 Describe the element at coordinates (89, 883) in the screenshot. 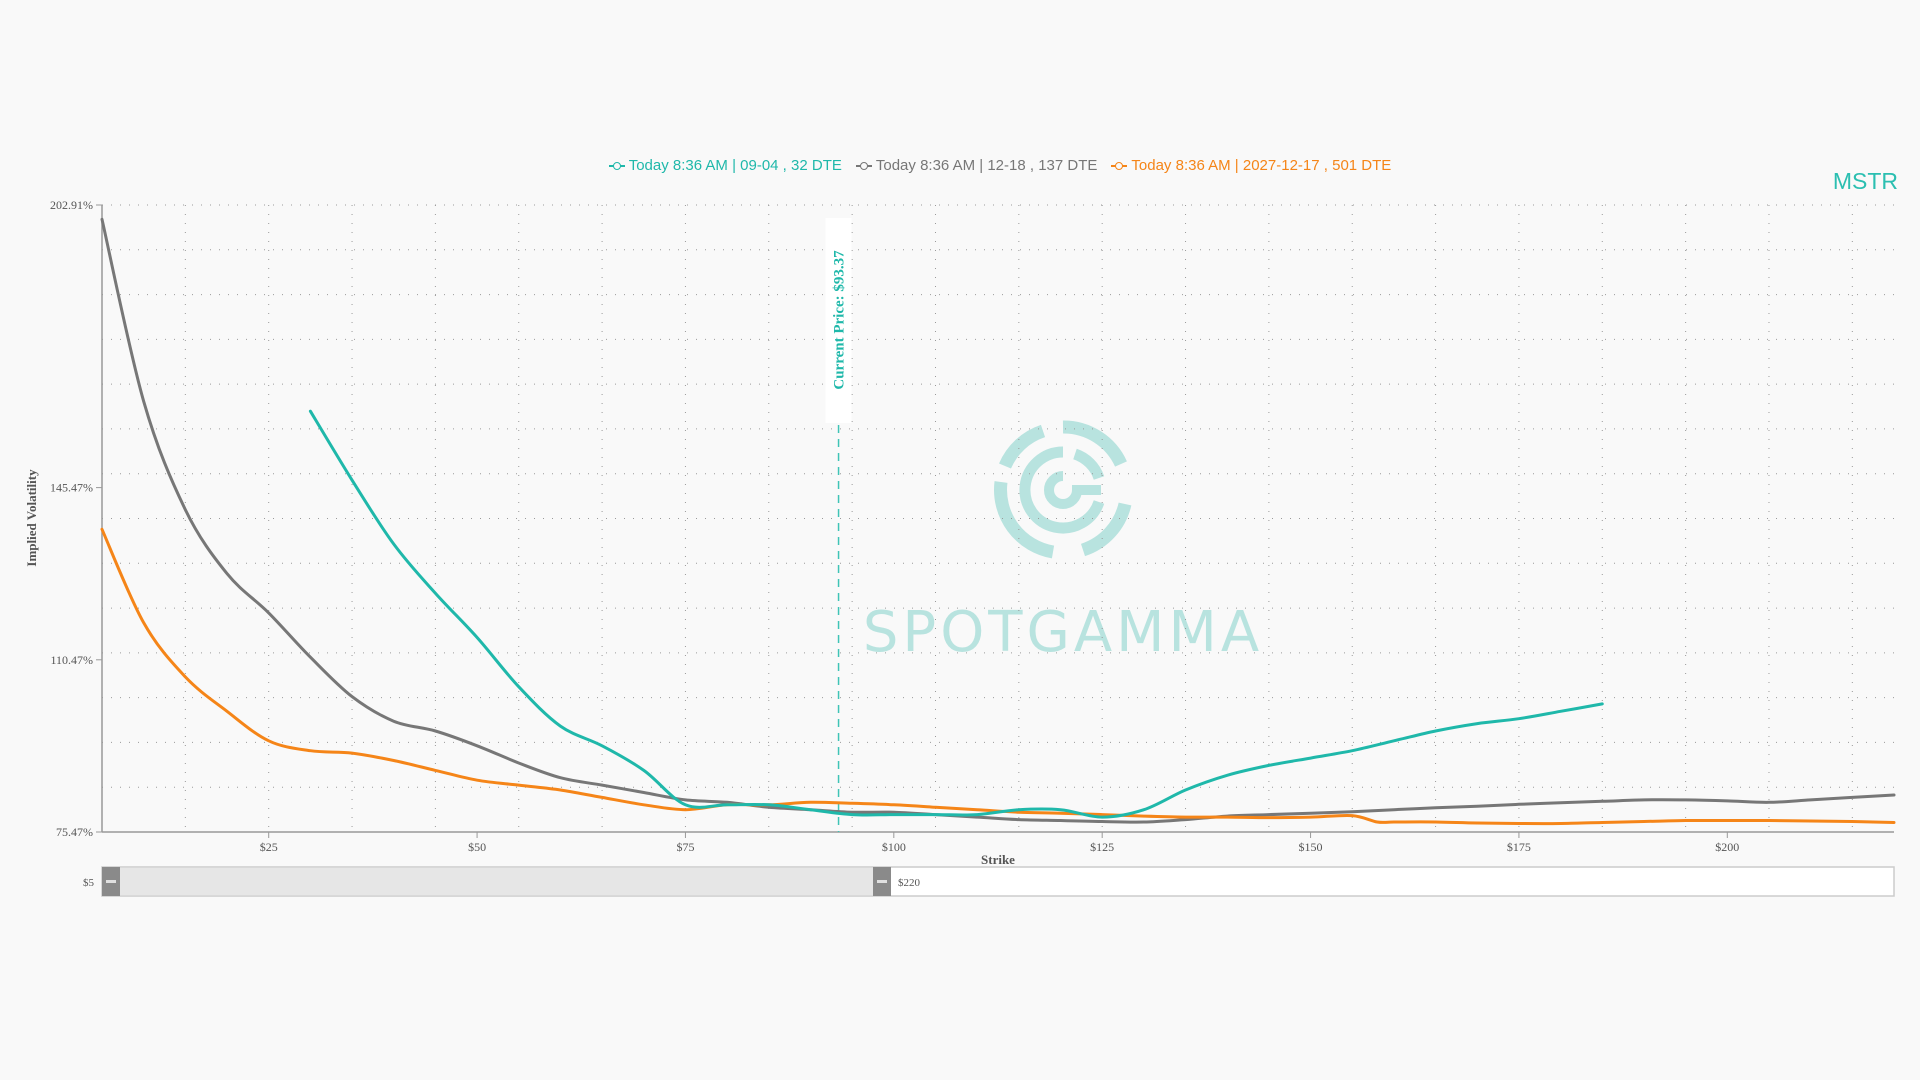

I see `range-slider-min-label: $5` at that location.